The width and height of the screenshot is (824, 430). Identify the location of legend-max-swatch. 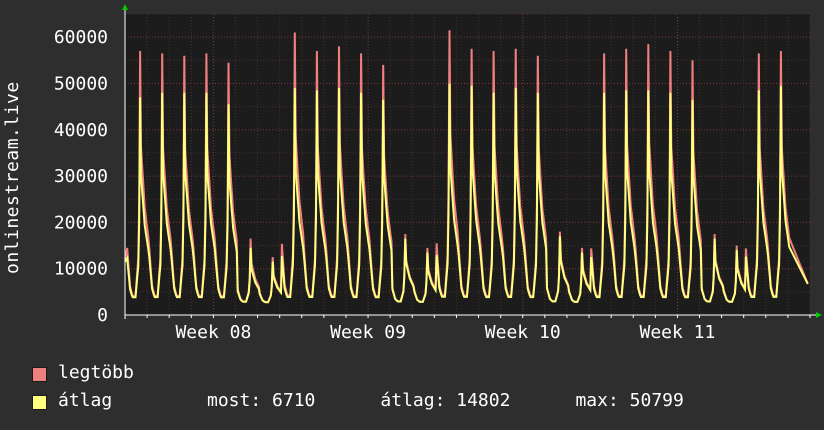
(39, 374).